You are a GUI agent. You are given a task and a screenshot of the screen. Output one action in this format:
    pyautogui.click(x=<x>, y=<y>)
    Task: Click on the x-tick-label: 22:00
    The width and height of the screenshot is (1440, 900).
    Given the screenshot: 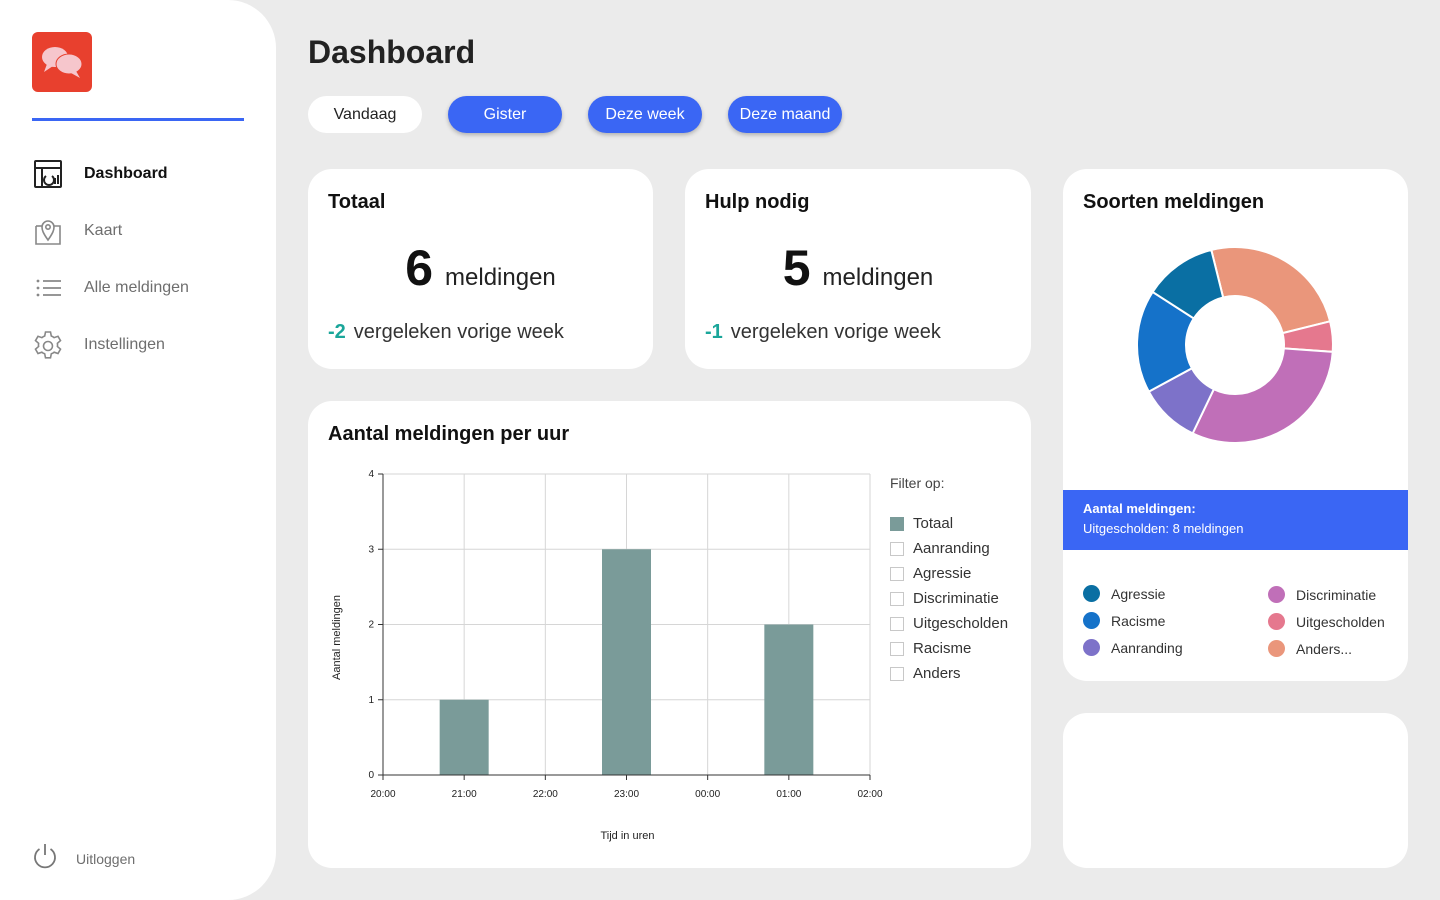 What is the action you would take?
    pyautogui.click(x=545, y=794)
    